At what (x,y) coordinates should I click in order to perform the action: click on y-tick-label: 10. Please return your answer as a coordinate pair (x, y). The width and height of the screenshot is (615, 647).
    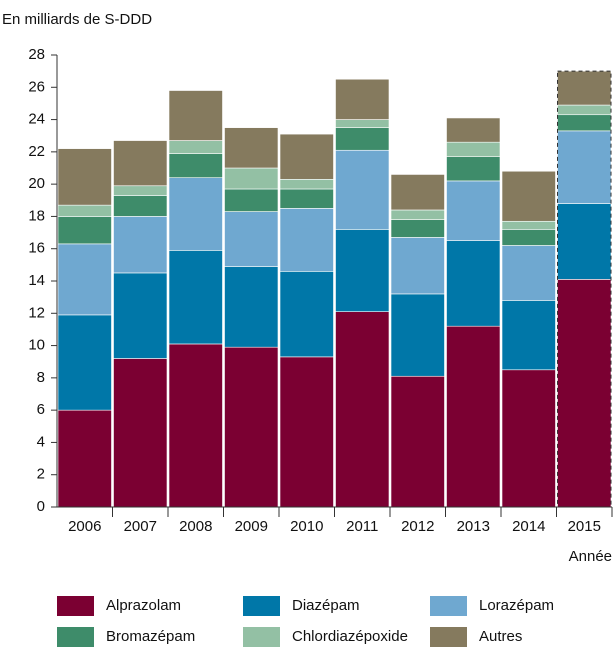
    Looking at the image, I should click on (36, 345).